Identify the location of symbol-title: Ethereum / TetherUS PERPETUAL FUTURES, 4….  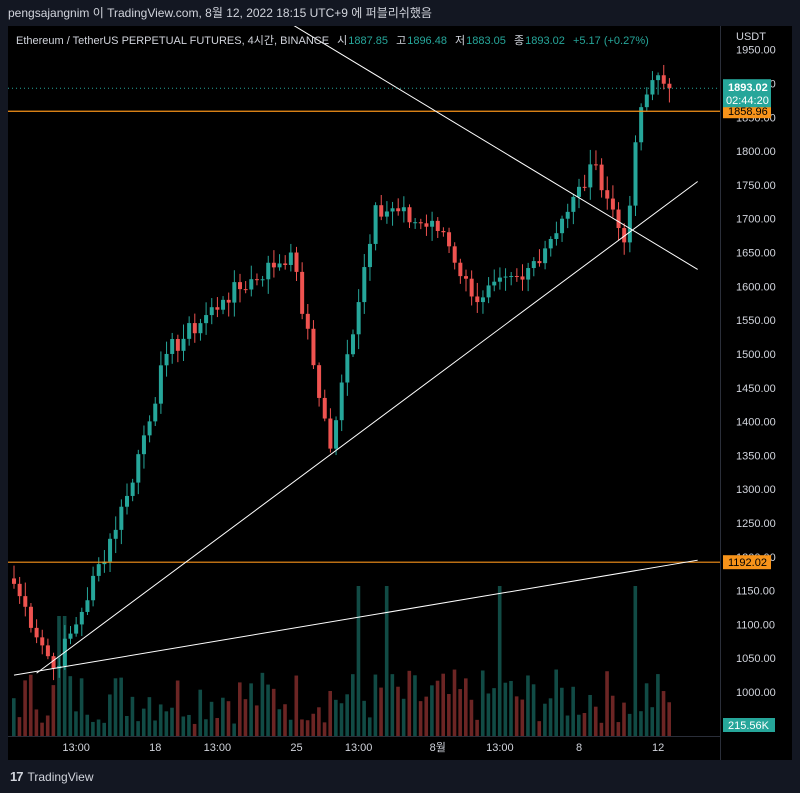
(173, 41).